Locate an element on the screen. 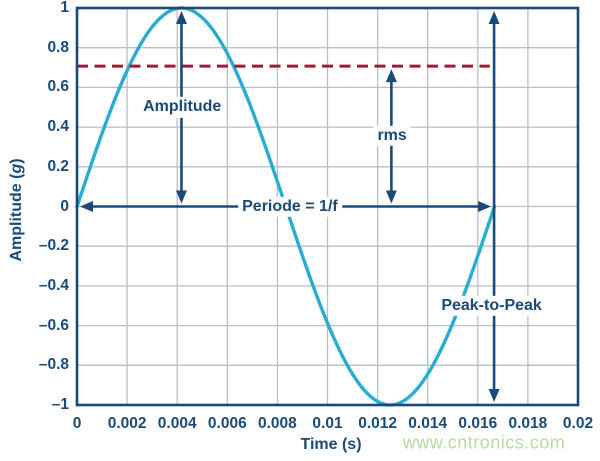  rms-arrowhead-down is located at coordinates (391, 197).